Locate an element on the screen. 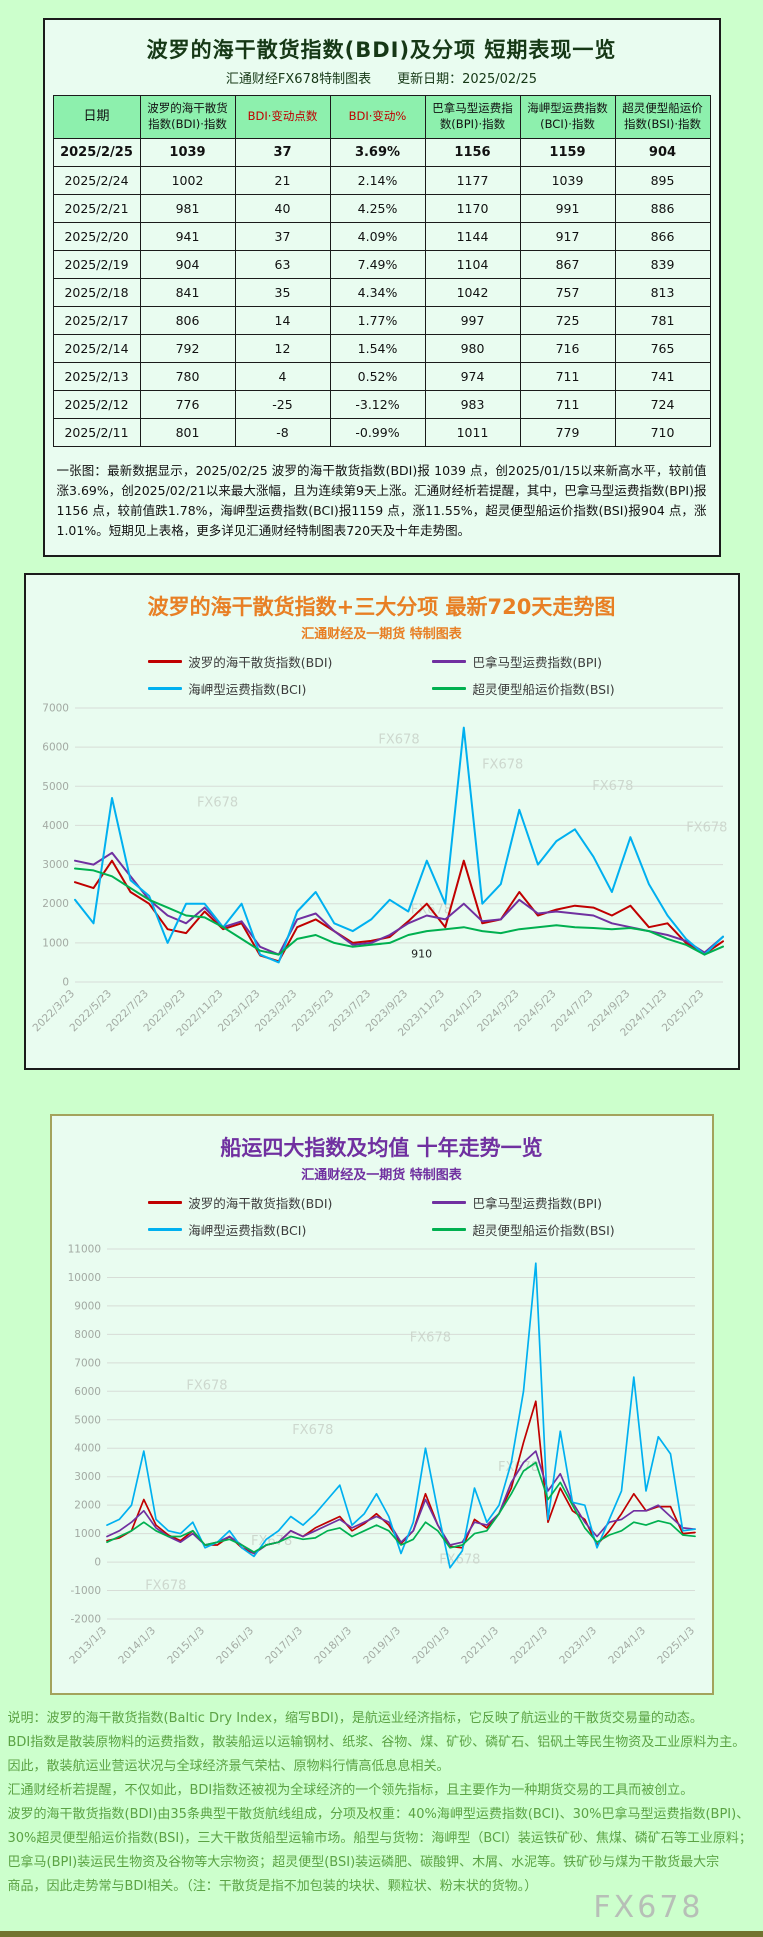 The height and width of the screenshot is (1937, 763). table-cell: 983 is located at coordinates (472, 404).